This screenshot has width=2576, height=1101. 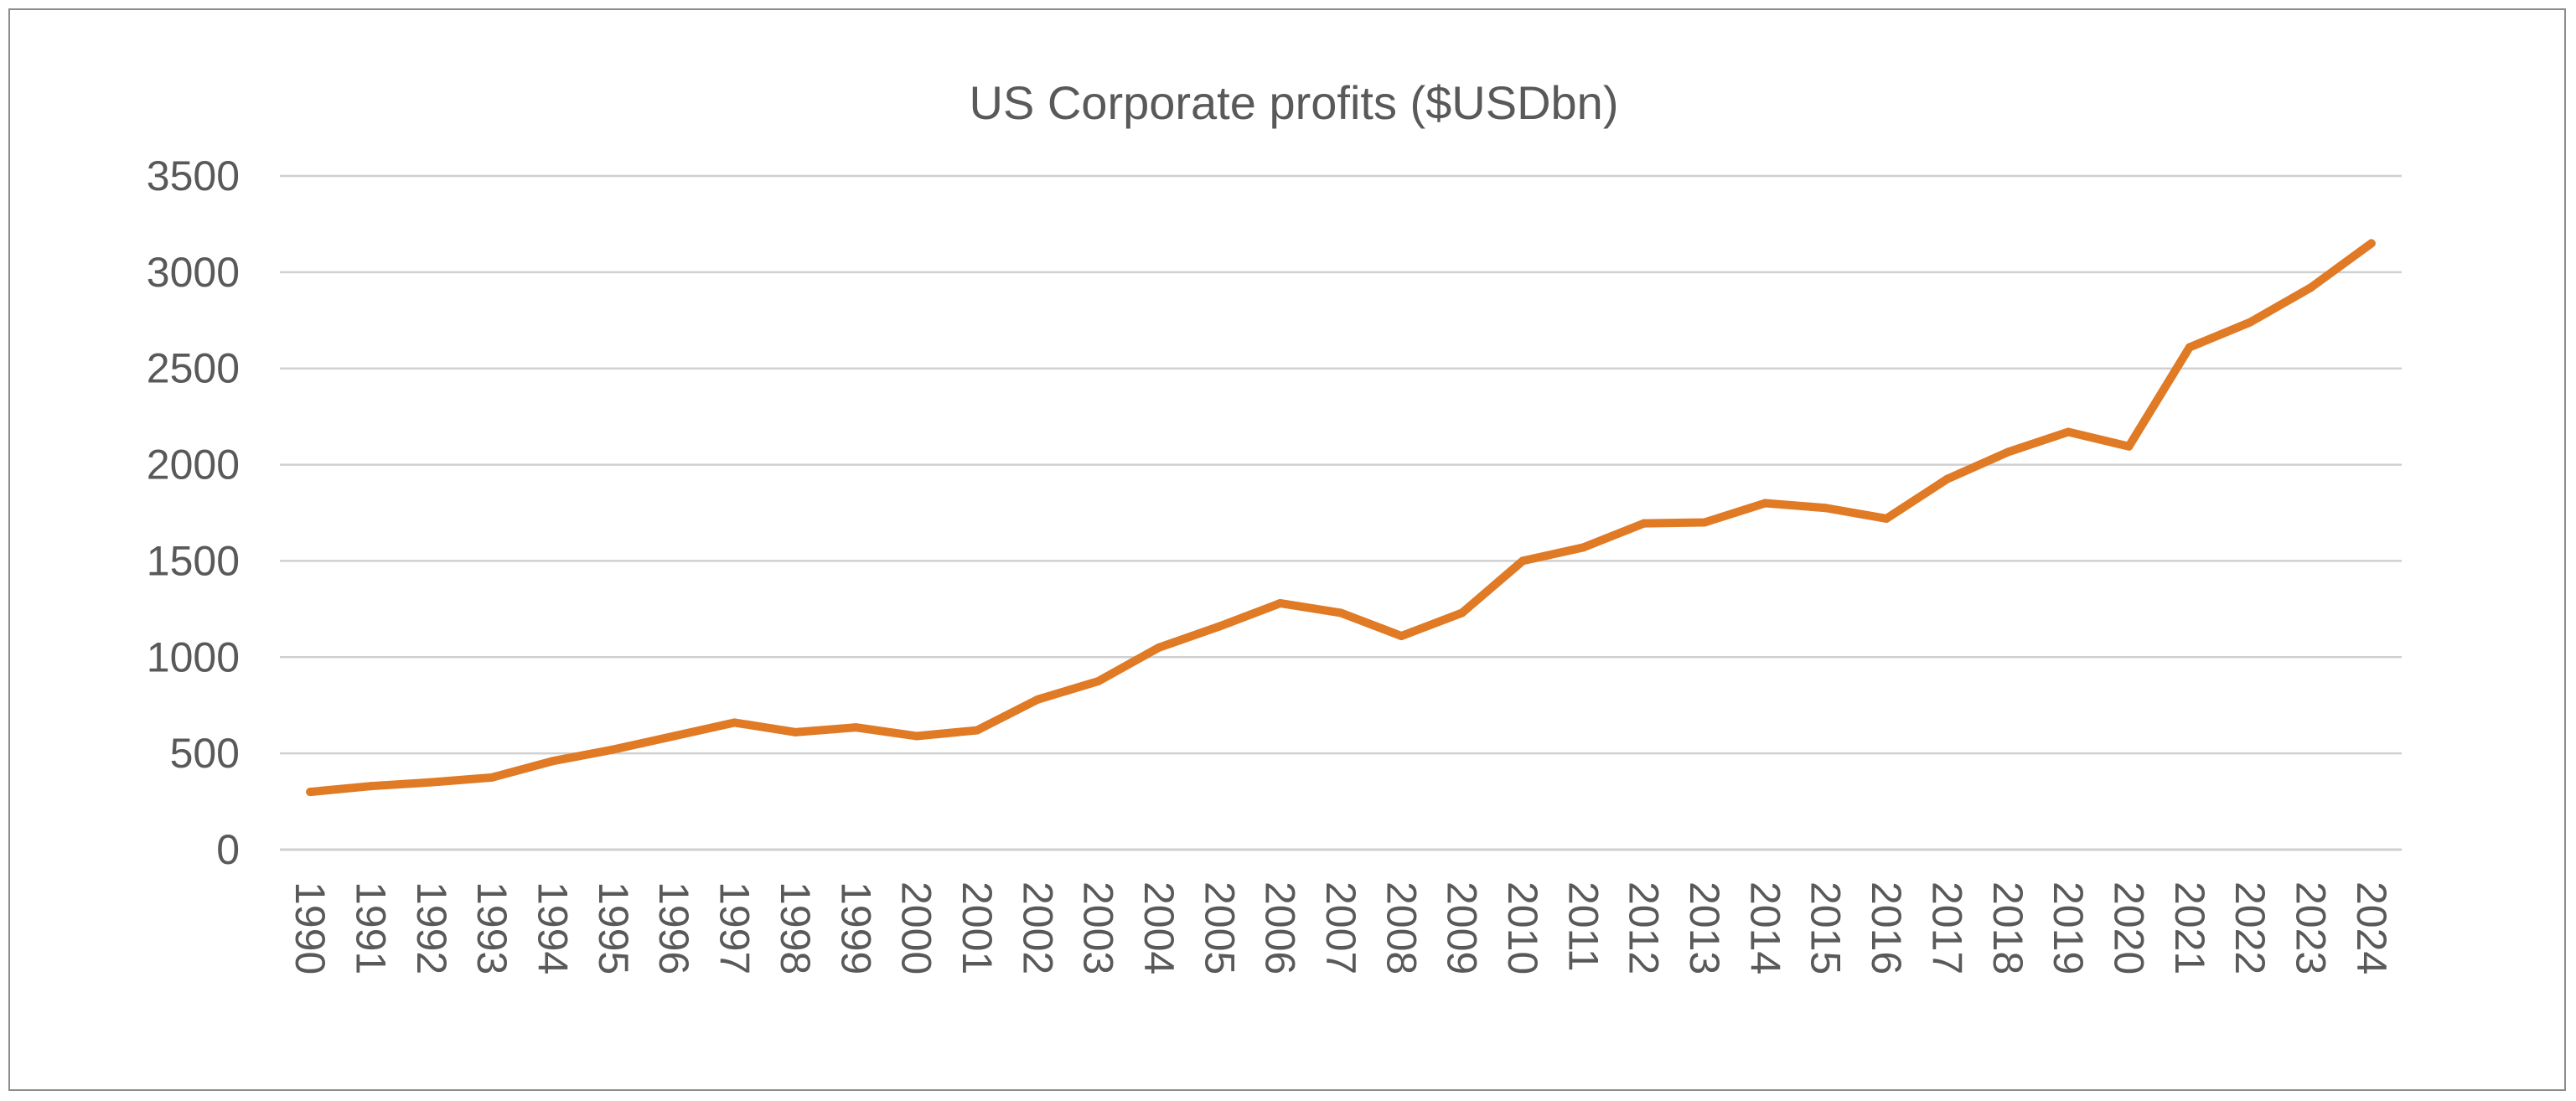 I want to click on x-tick-label: 2024, so click(x=2371, y=927).